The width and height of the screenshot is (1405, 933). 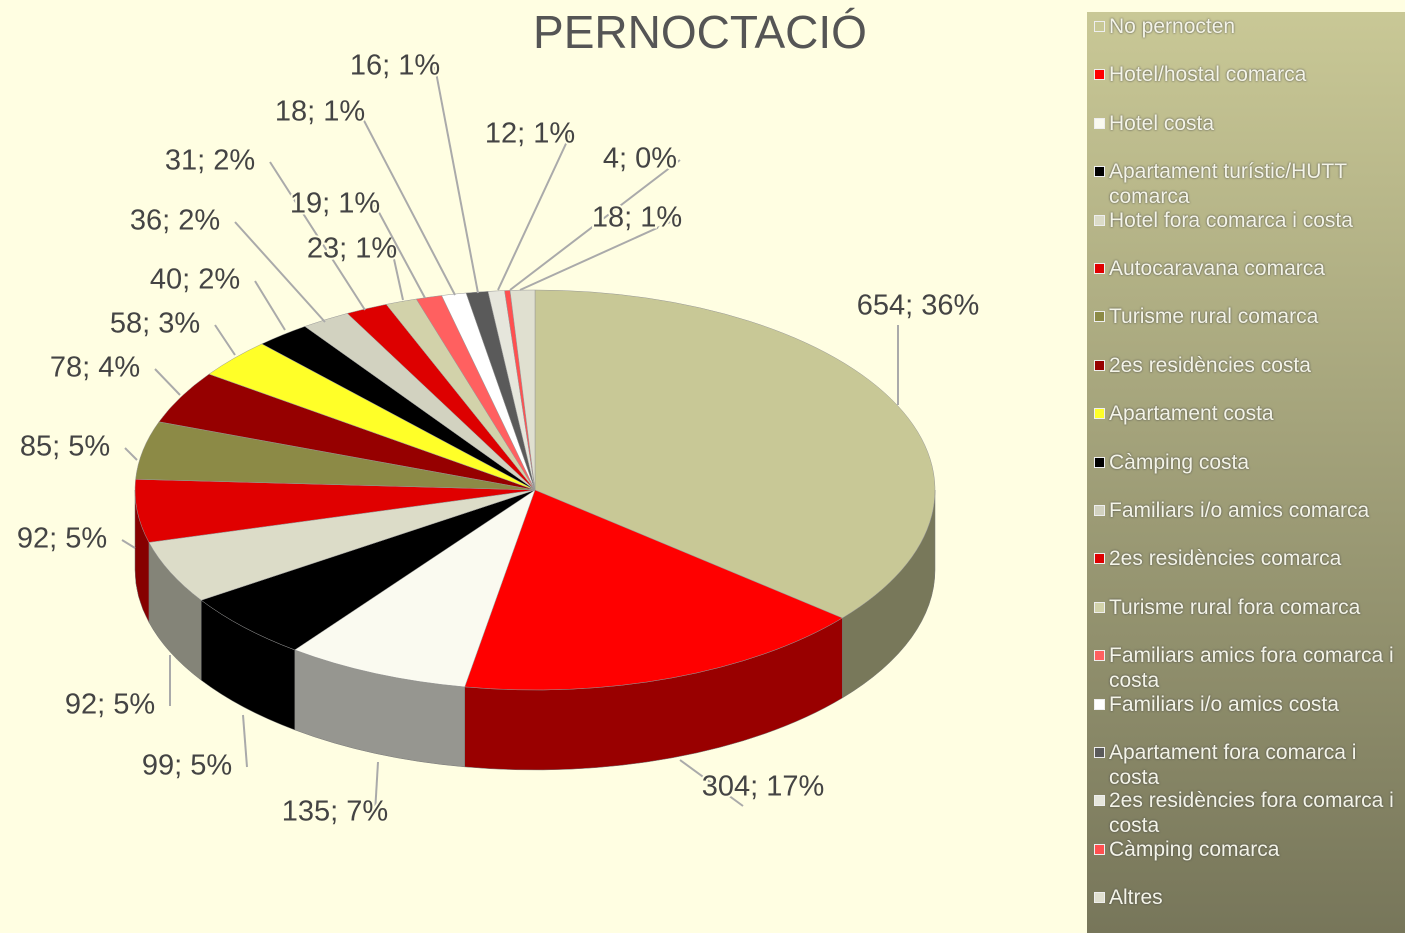 What do you see at coordinates (175, 221) in the screenshot?
I see `data-label: 36; 2%` at bounding box center [175, 221].